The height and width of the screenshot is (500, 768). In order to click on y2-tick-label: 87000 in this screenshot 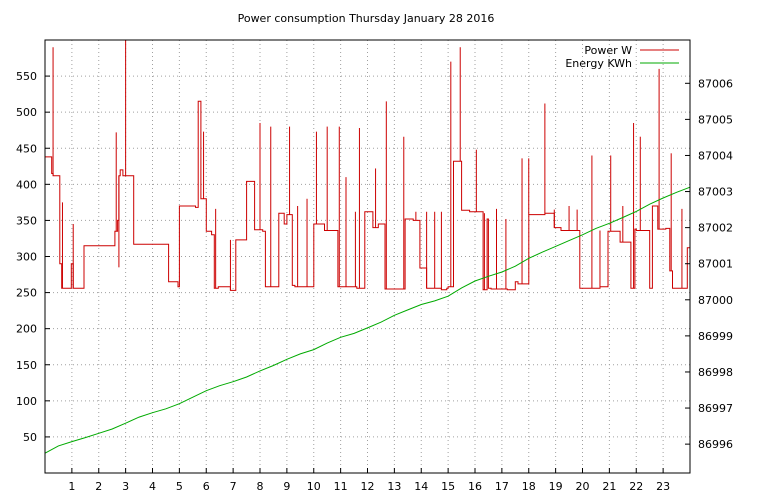, I will do `click(715, 300)`.